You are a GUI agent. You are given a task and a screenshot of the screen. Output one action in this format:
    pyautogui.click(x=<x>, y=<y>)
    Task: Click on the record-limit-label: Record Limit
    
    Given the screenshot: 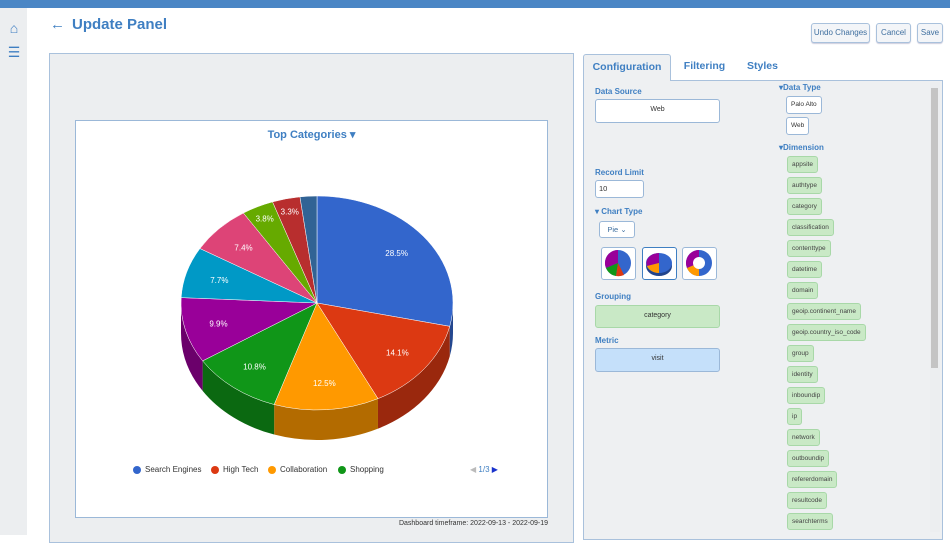 What is the action you would take?
    pyautogui.click(x=619, y=172)
    